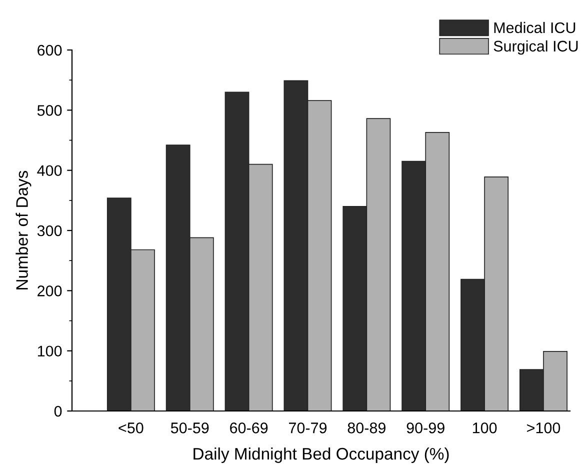 The height and width of the screenshot is (466, 588). What do you see at coordinates (49, 110) in the screenshot?
I see `y-tick-label: 500` at bounding box center [49, 110].